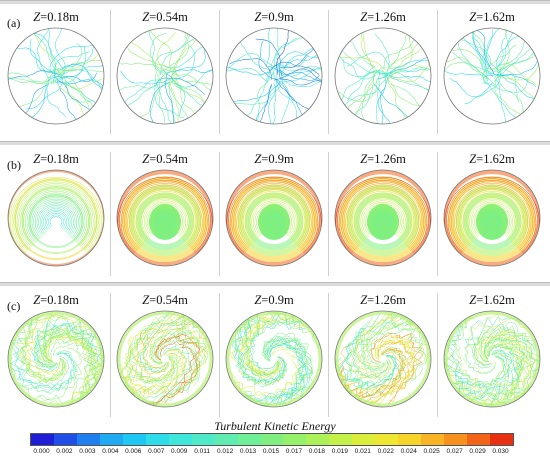 The width and height of the screenshot is (550, 460). What do you see at coordinates (454, 451) in the screenshot?
I see `colorbar-tick-label: 0.027` at bounding box center [454, 451].